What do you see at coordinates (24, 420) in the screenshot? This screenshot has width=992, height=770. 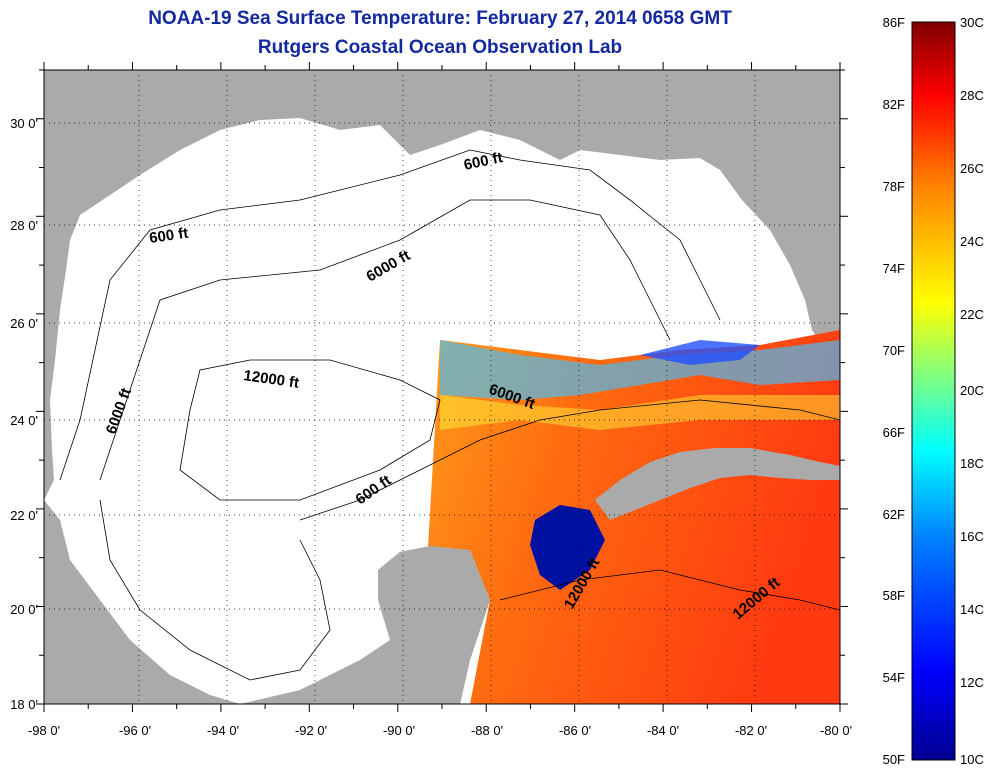 I see `lat-label: 24 0'` at bounding box center [24, 420].